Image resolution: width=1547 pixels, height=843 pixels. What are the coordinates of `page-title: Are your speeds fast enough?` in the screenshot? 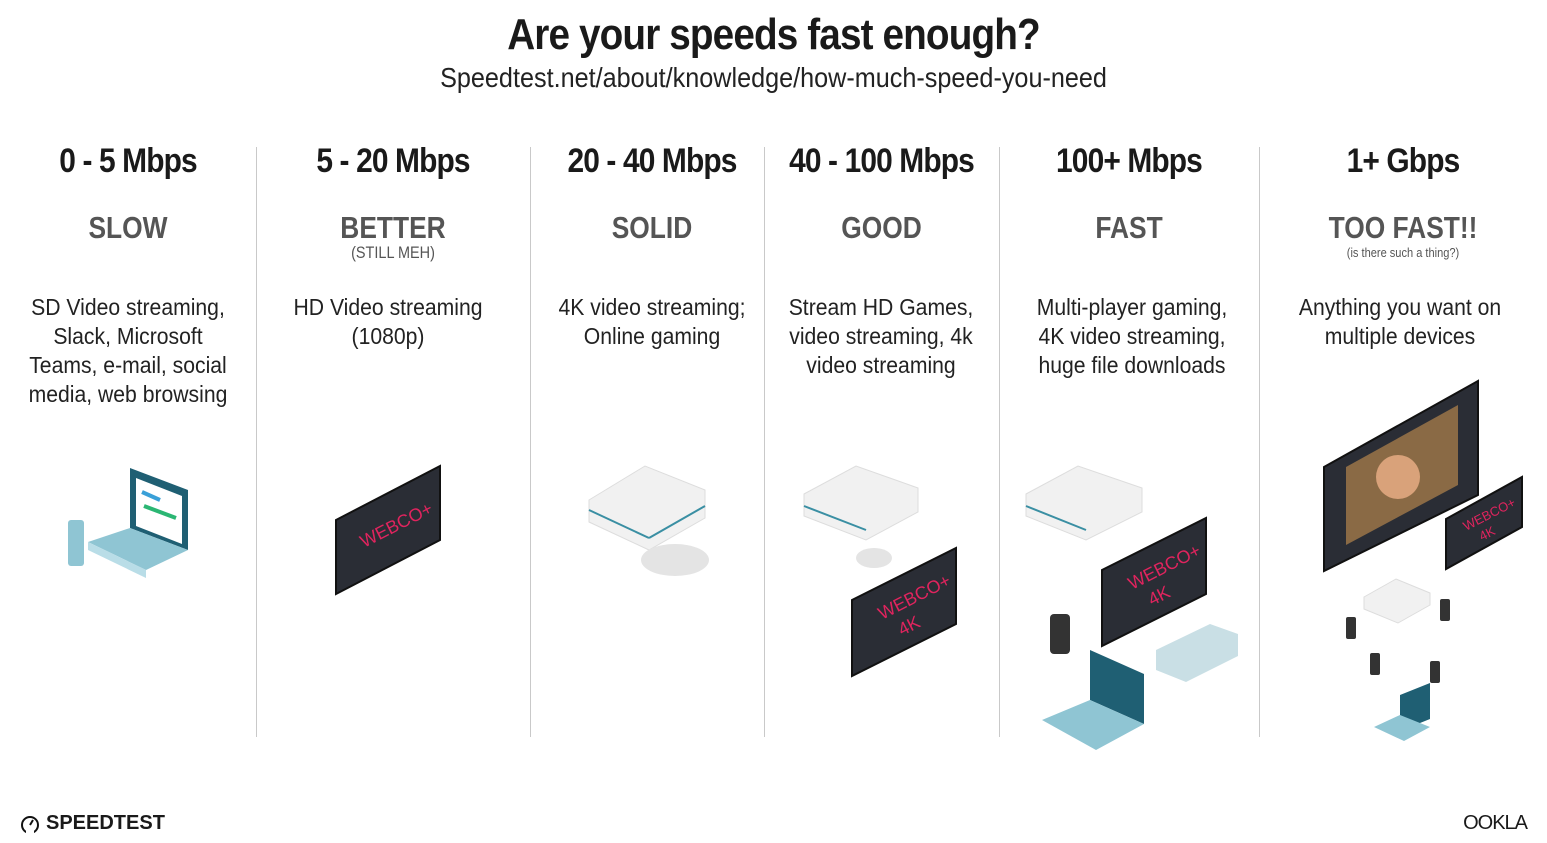 It's located at (773, 34).